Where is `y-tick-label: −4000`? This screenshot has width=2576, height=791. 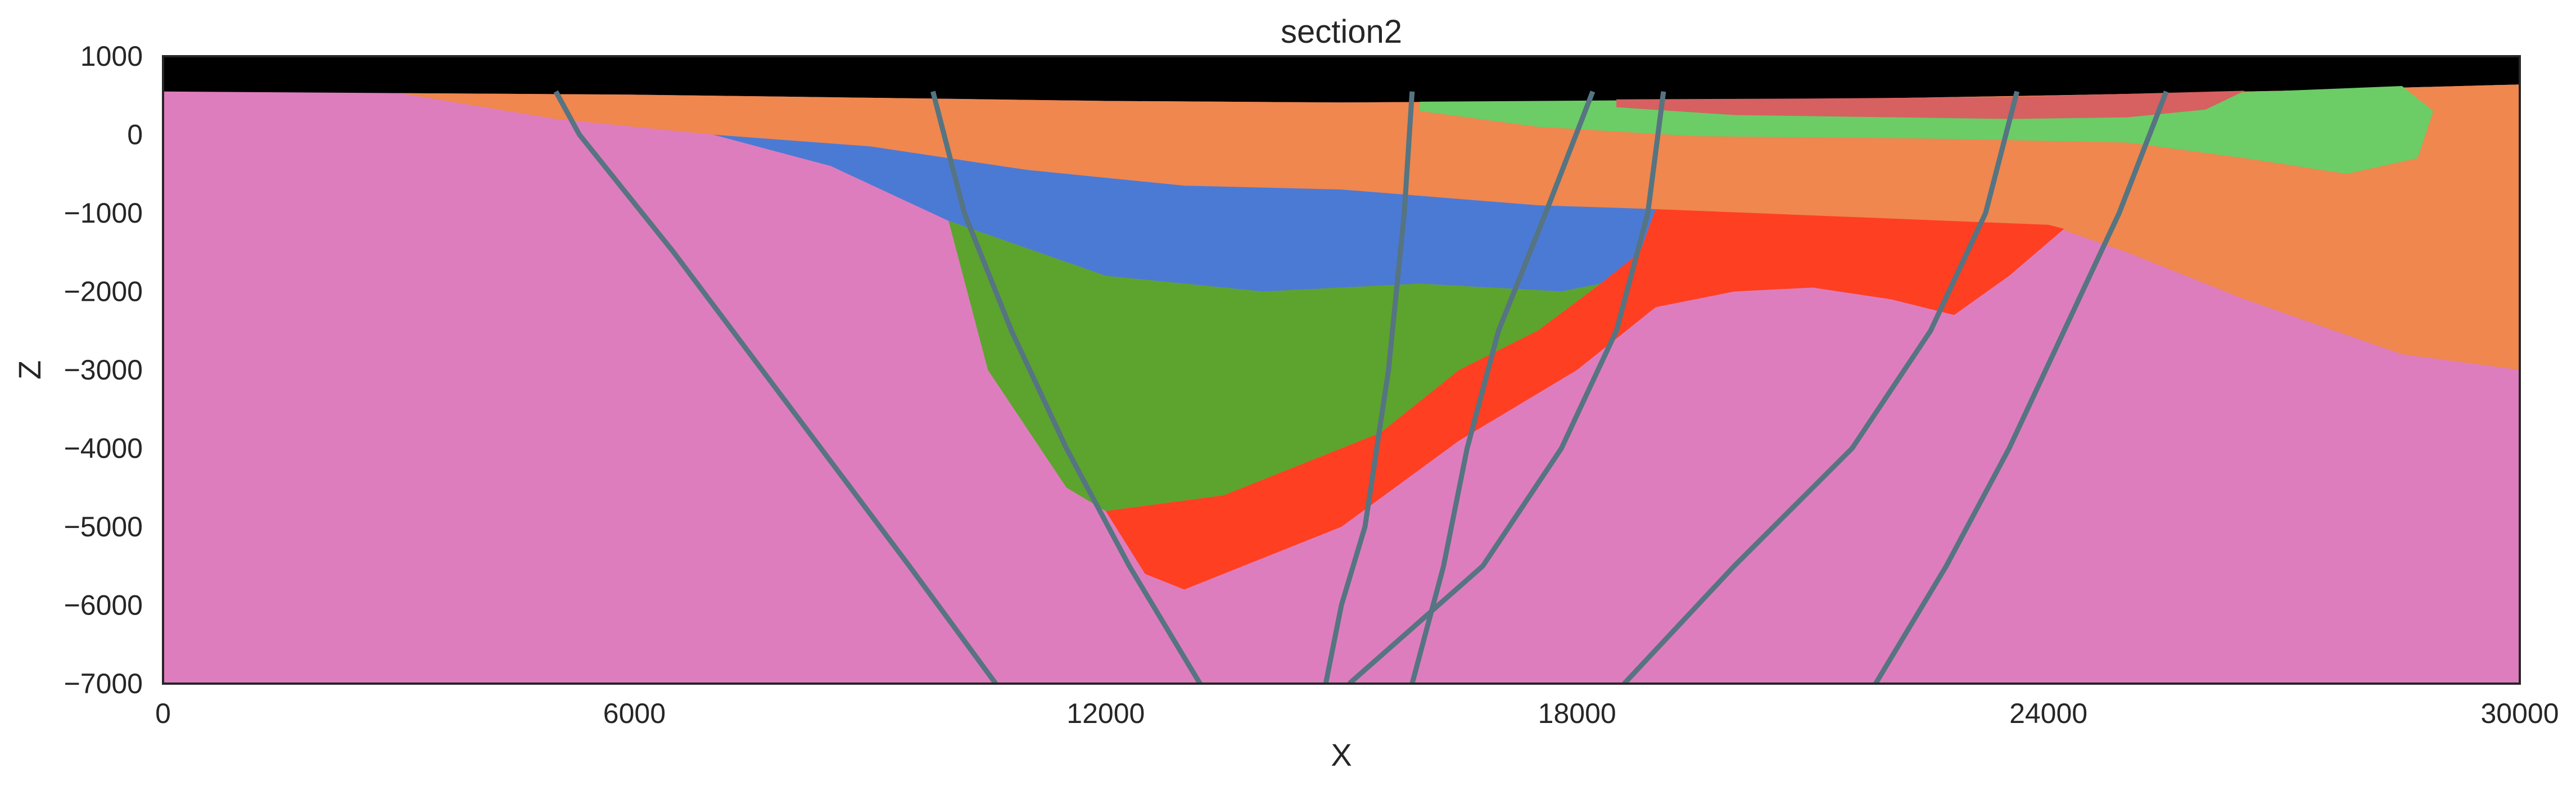
y-tick-label: −4000 is located at coordinates (103, 449).